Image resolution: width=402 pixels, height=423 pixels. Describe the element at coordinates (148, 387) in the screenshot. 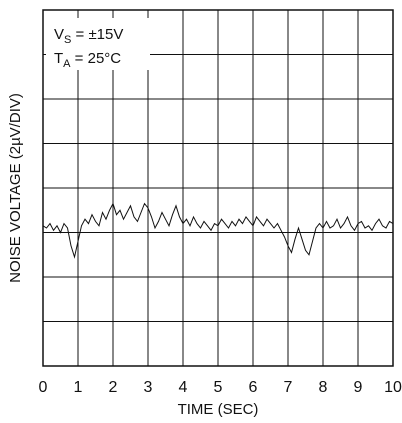

I see `x-tick-label: 3` at that location.